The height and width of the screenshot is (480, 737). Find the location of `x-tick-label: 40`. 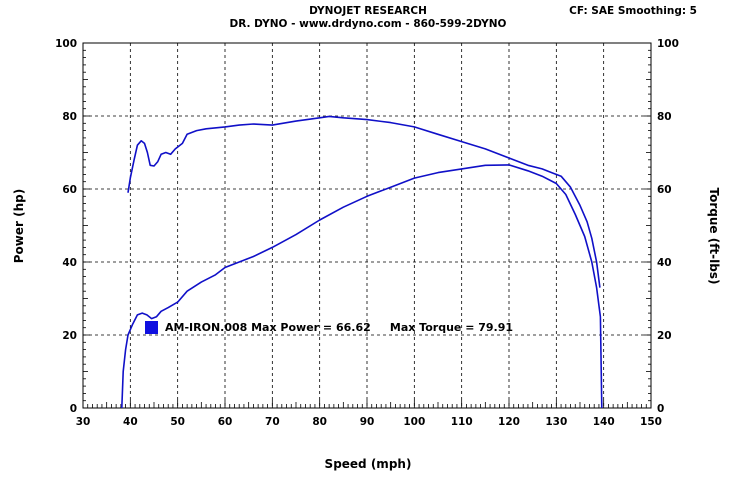

x-tick-label: 40 is located at coordinates (130, 422).